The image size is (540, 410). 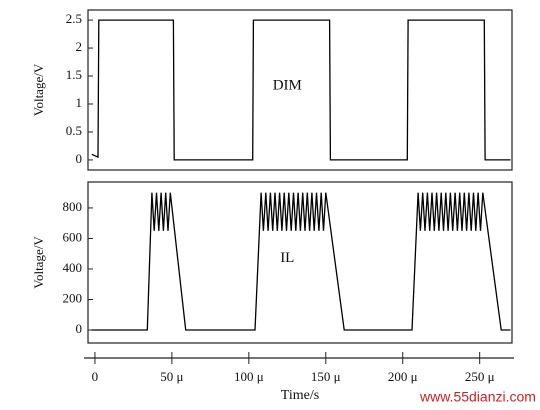 What do you see at coordinates (287, 258) in the screenshot?
I see `annotation: IL` at bounding box center [287, 258].